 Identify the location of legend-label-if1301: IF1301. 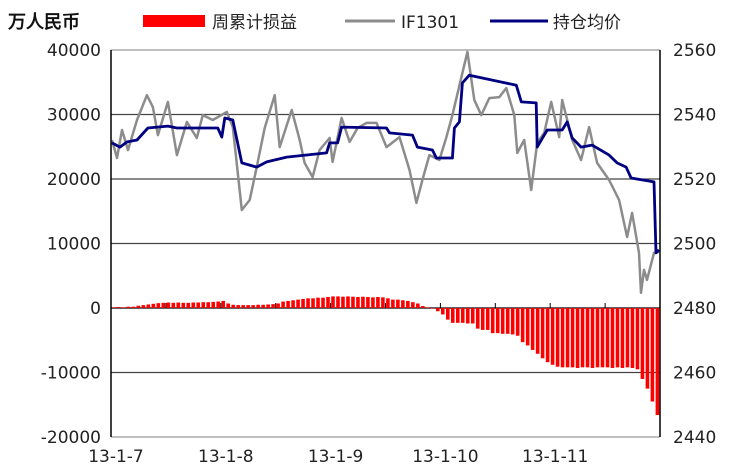
(430, 23).